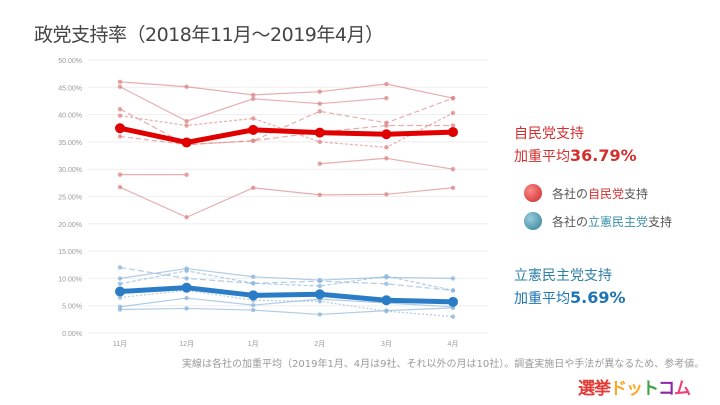 This screenshot has width=720, height=405. I want to click on chart-title: 政党支持率（2018年11月〜2019年4月）, so click(209, 35).